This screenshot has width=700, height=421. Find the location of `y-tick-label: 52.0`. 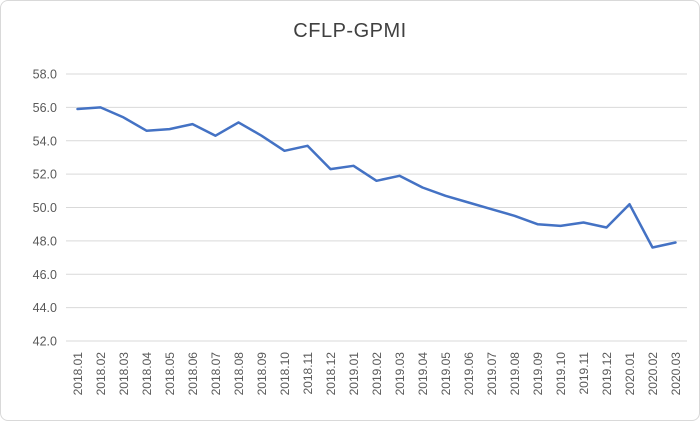

y-tick-label: 52.0 is located at coordinates (45, 175).